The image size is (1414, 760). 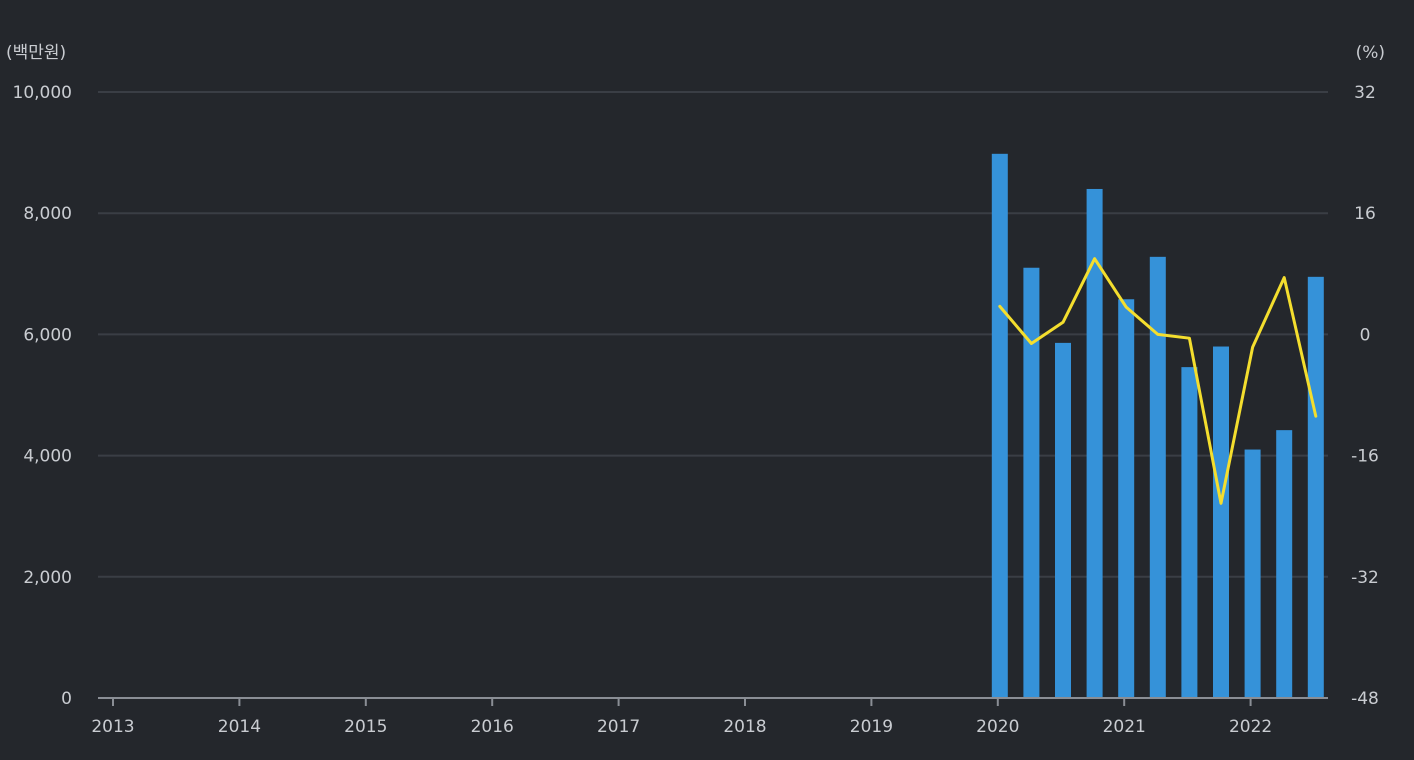 I want to click on left-axis-ticks: 0 2,000 4,000 6,000 8,000 10,000, so click(x=42, y=396).